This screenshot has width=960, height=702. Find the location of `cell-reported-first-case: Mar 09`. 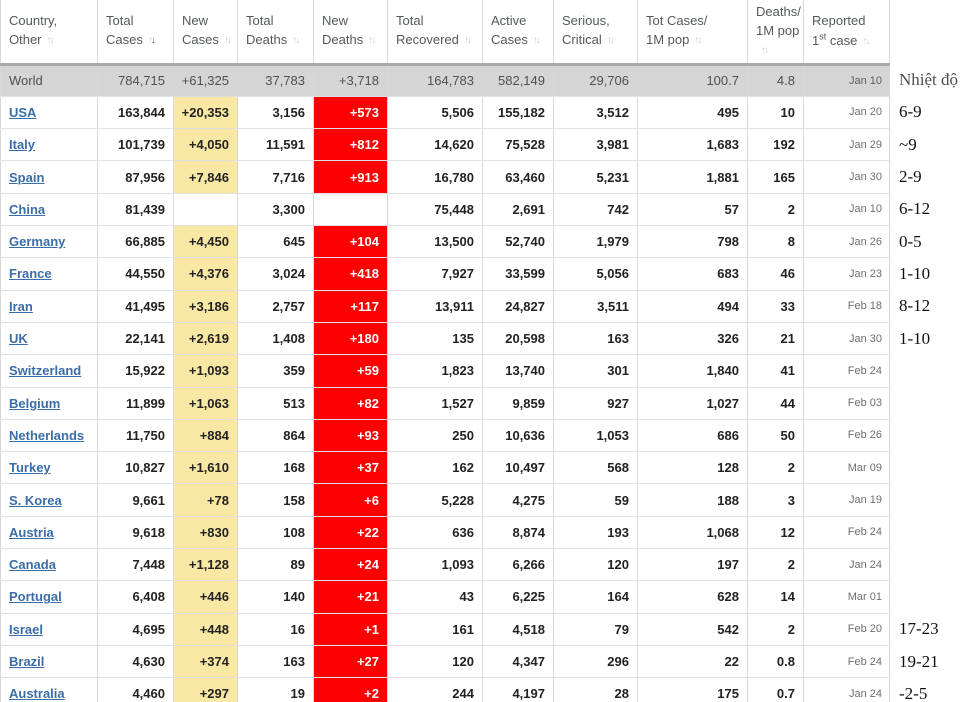

cell-reported-first-case: Mar 09 is located at coordinates (846, 468).